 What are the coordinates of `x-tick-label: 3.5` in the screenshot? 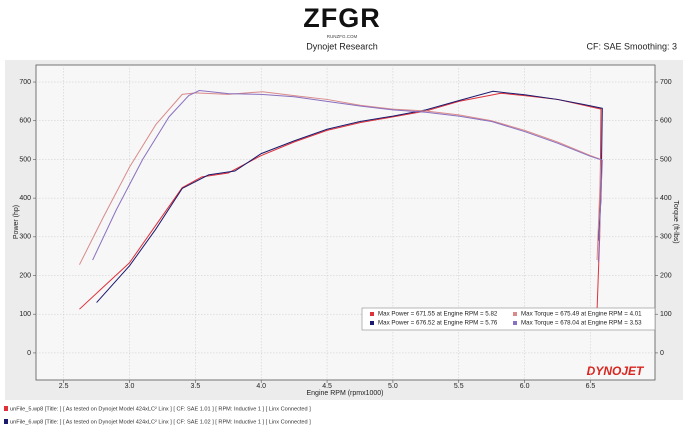 It's located at (195, 386).